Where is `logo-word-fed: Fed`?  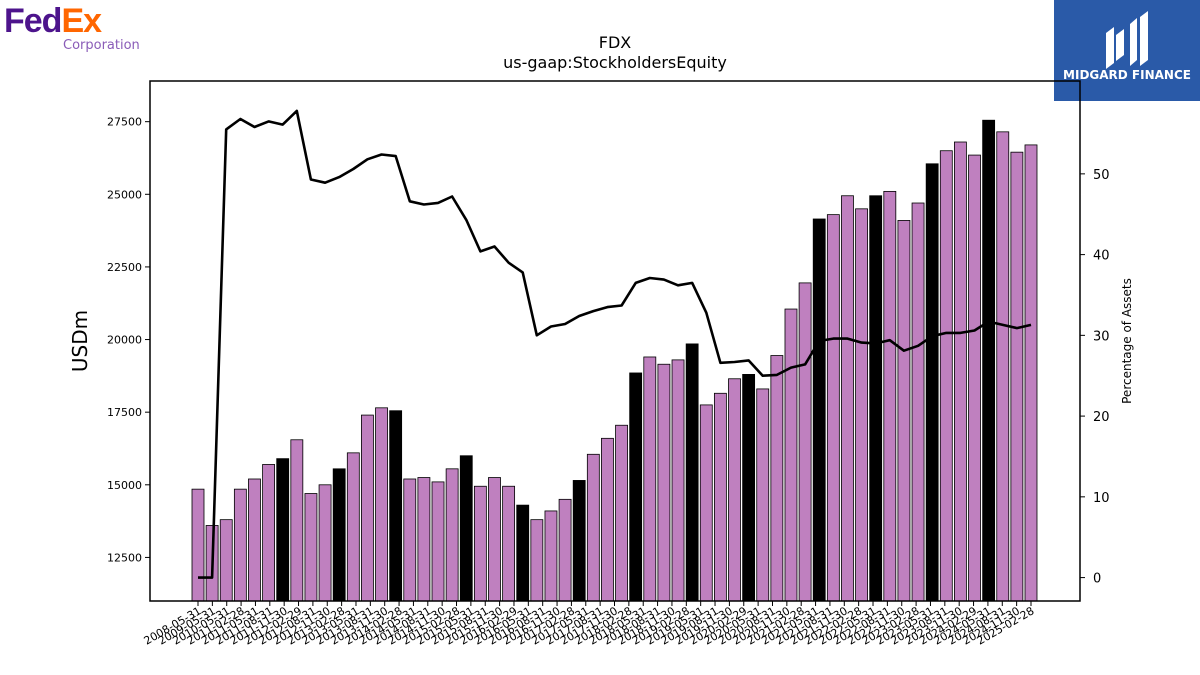
logo-word-fed: Fed is located at coordinates (33, 21).